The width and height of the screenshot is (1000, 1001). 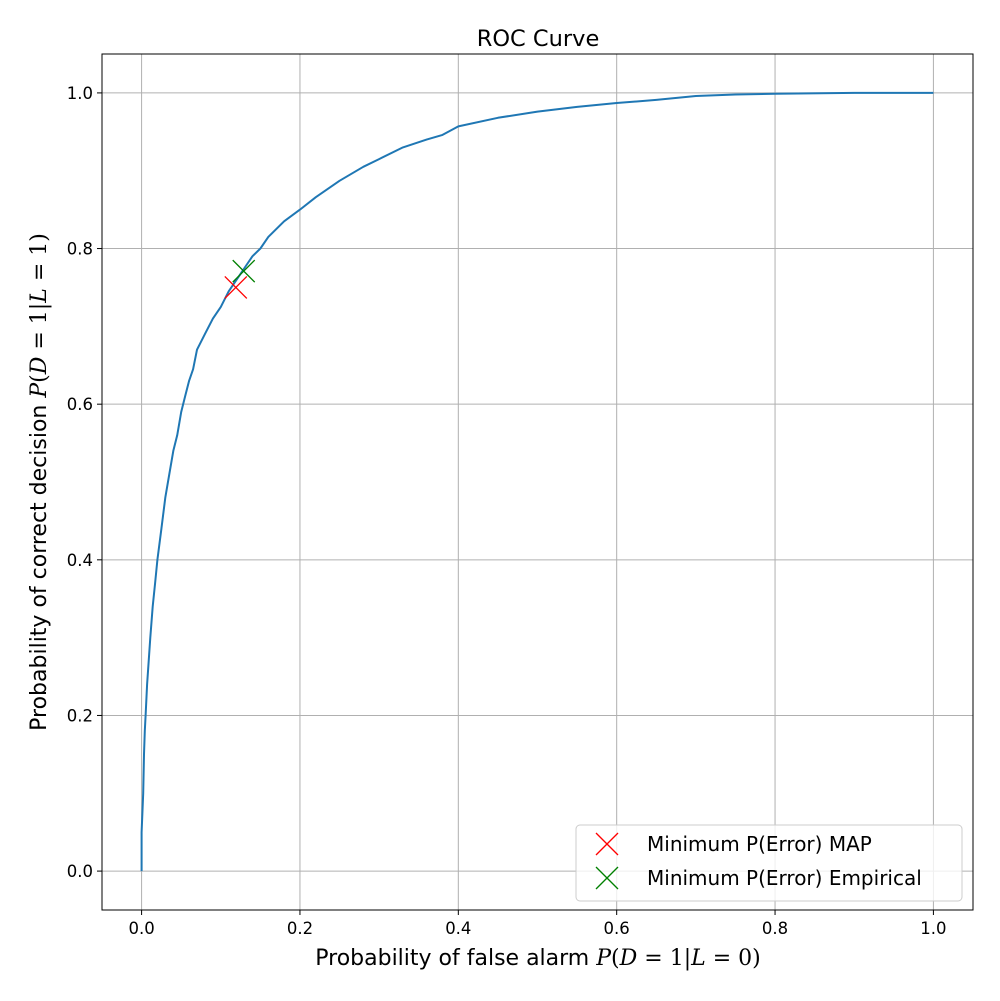 I want to click on y-tick-label: 0.4, so click(x=80, y=560).